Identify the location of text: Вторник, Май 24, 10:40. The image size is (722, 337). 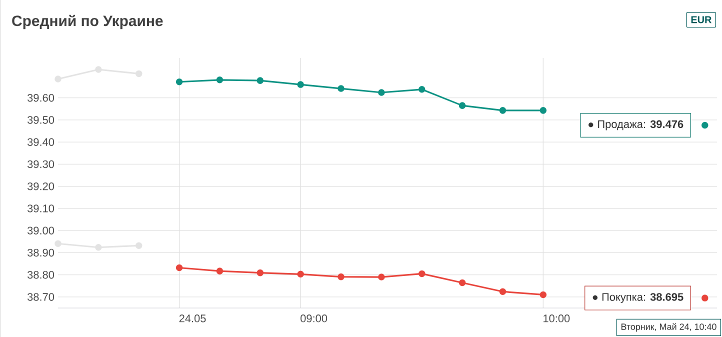
(668, 327).